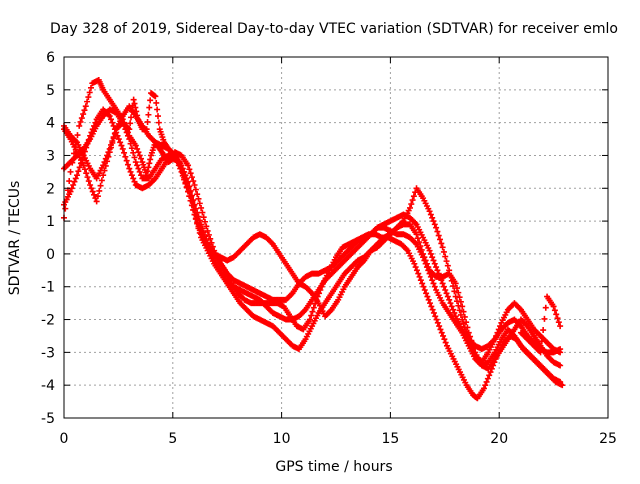 Image resolution: width=640 pixels, height=484 pixels. What do you see at coordinates (50, 222) in the screenshot?
I see `y-tick-label: 1` at bounding box center [50, 222].